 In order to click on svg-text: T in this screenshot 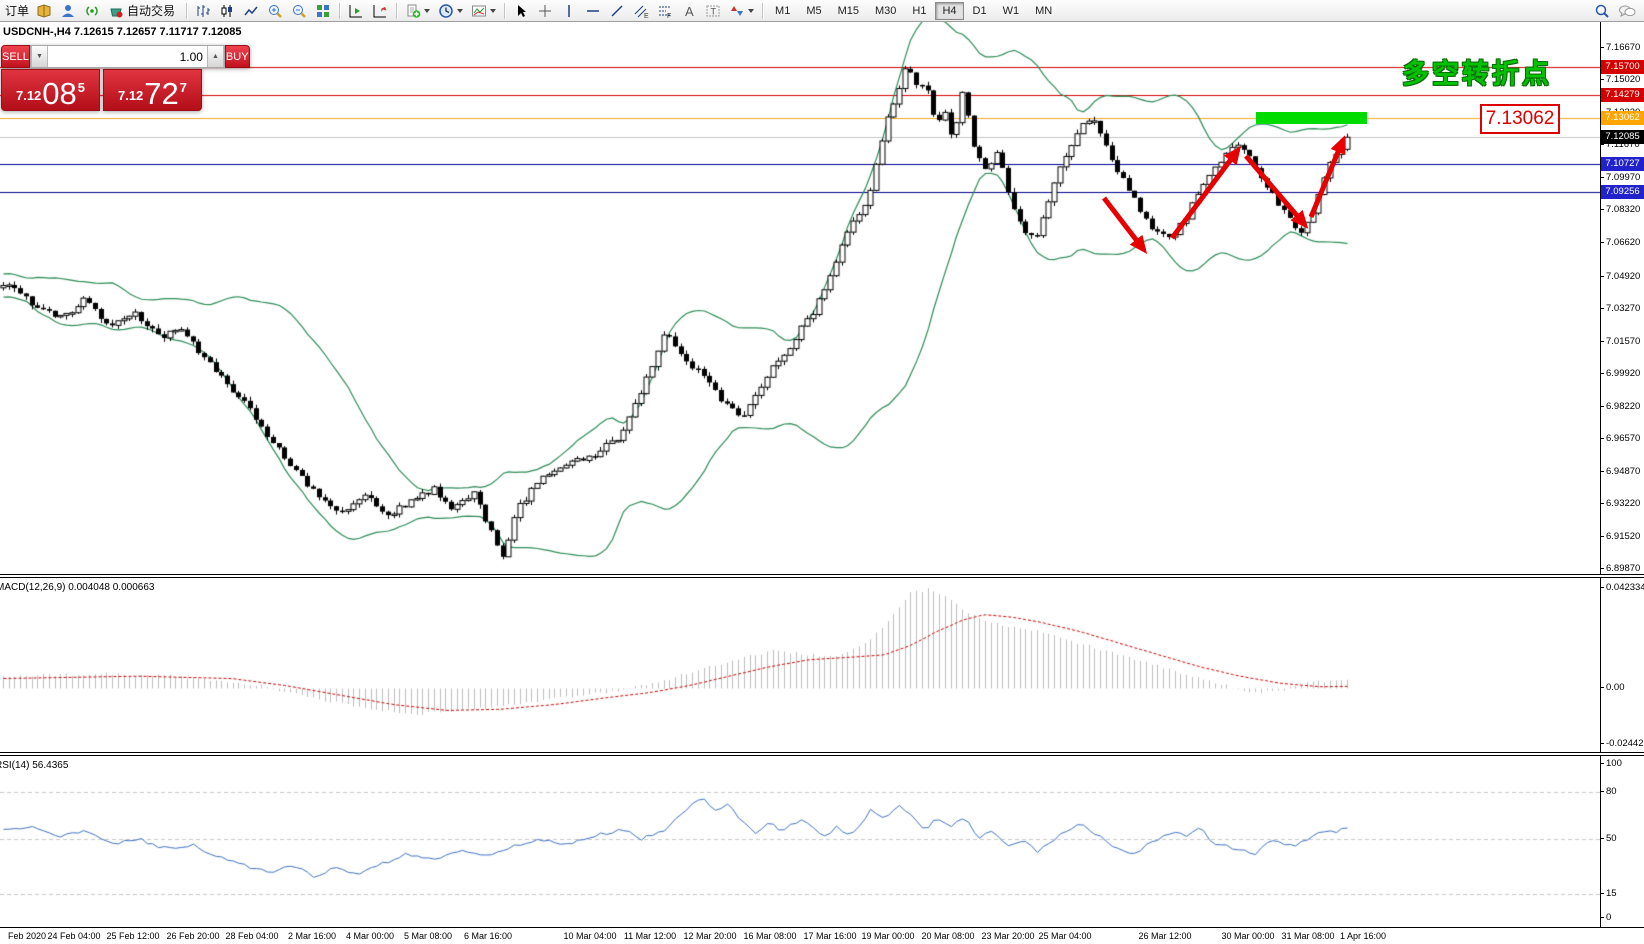, I will do `click(714, 11)`.